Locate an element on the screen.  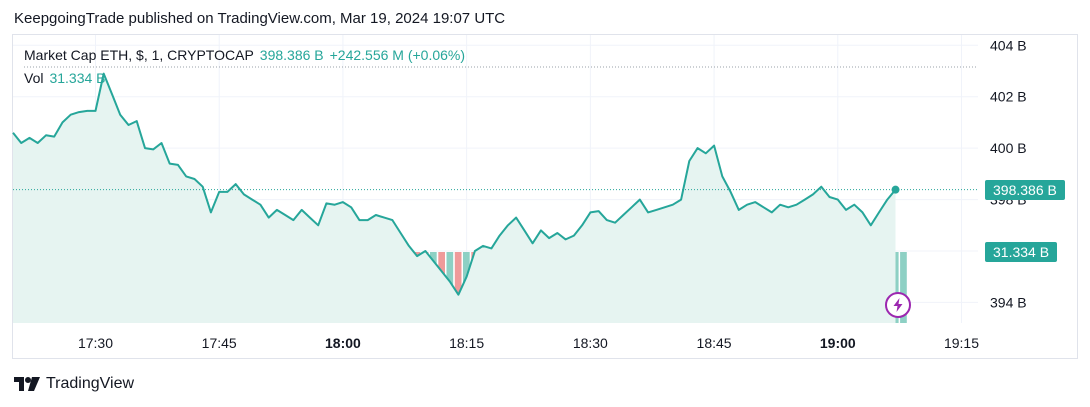
time-axis: 17:30 17:45 18:00 18:15 18:30 18:45 19:00 19:15 is located at coordinates (528, 343).